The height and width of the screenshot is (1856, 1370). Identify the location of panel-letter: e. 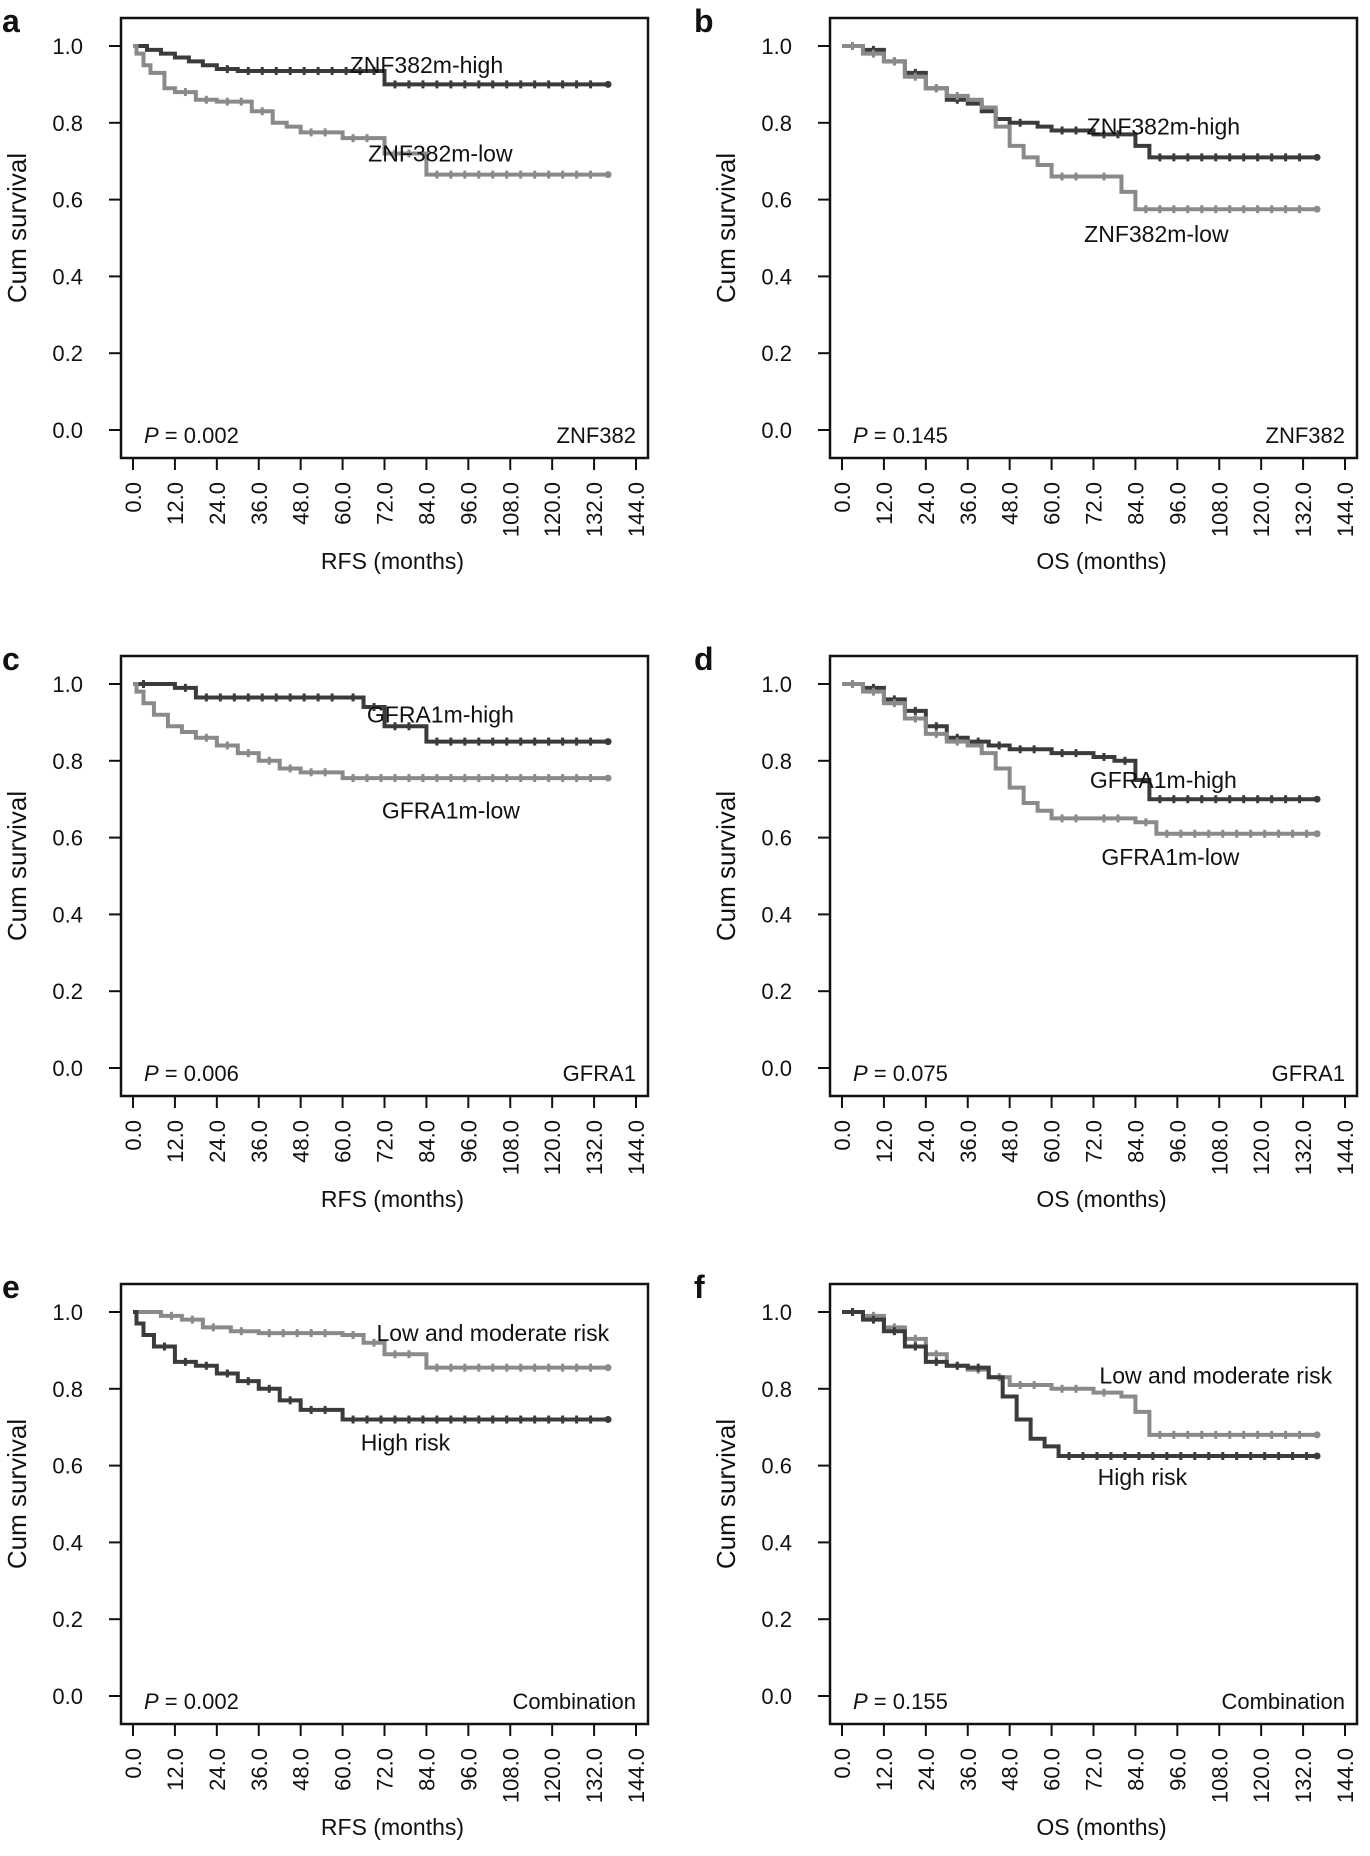
(11, 1287).